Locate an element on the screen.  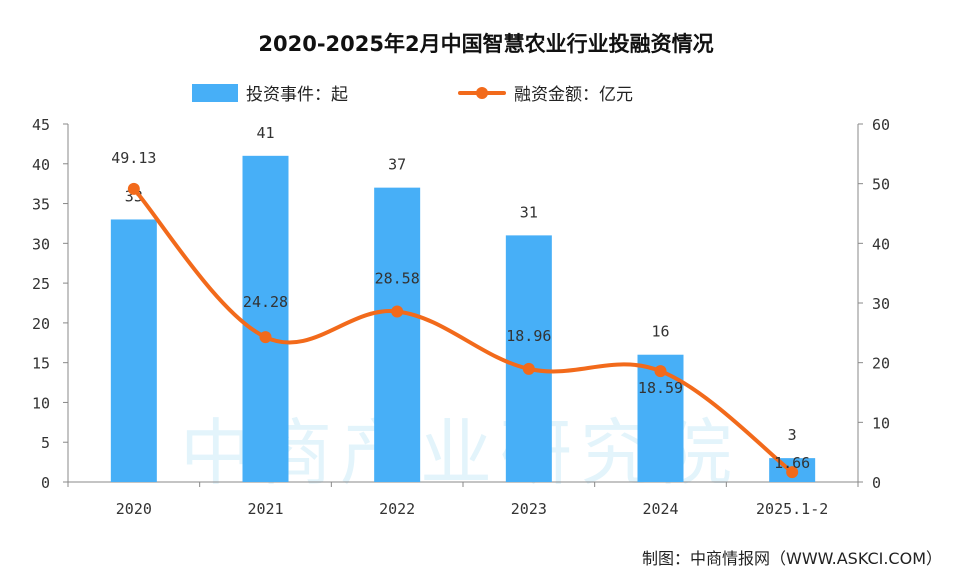
bar-label: 37 is located at coordinates (397, 165).